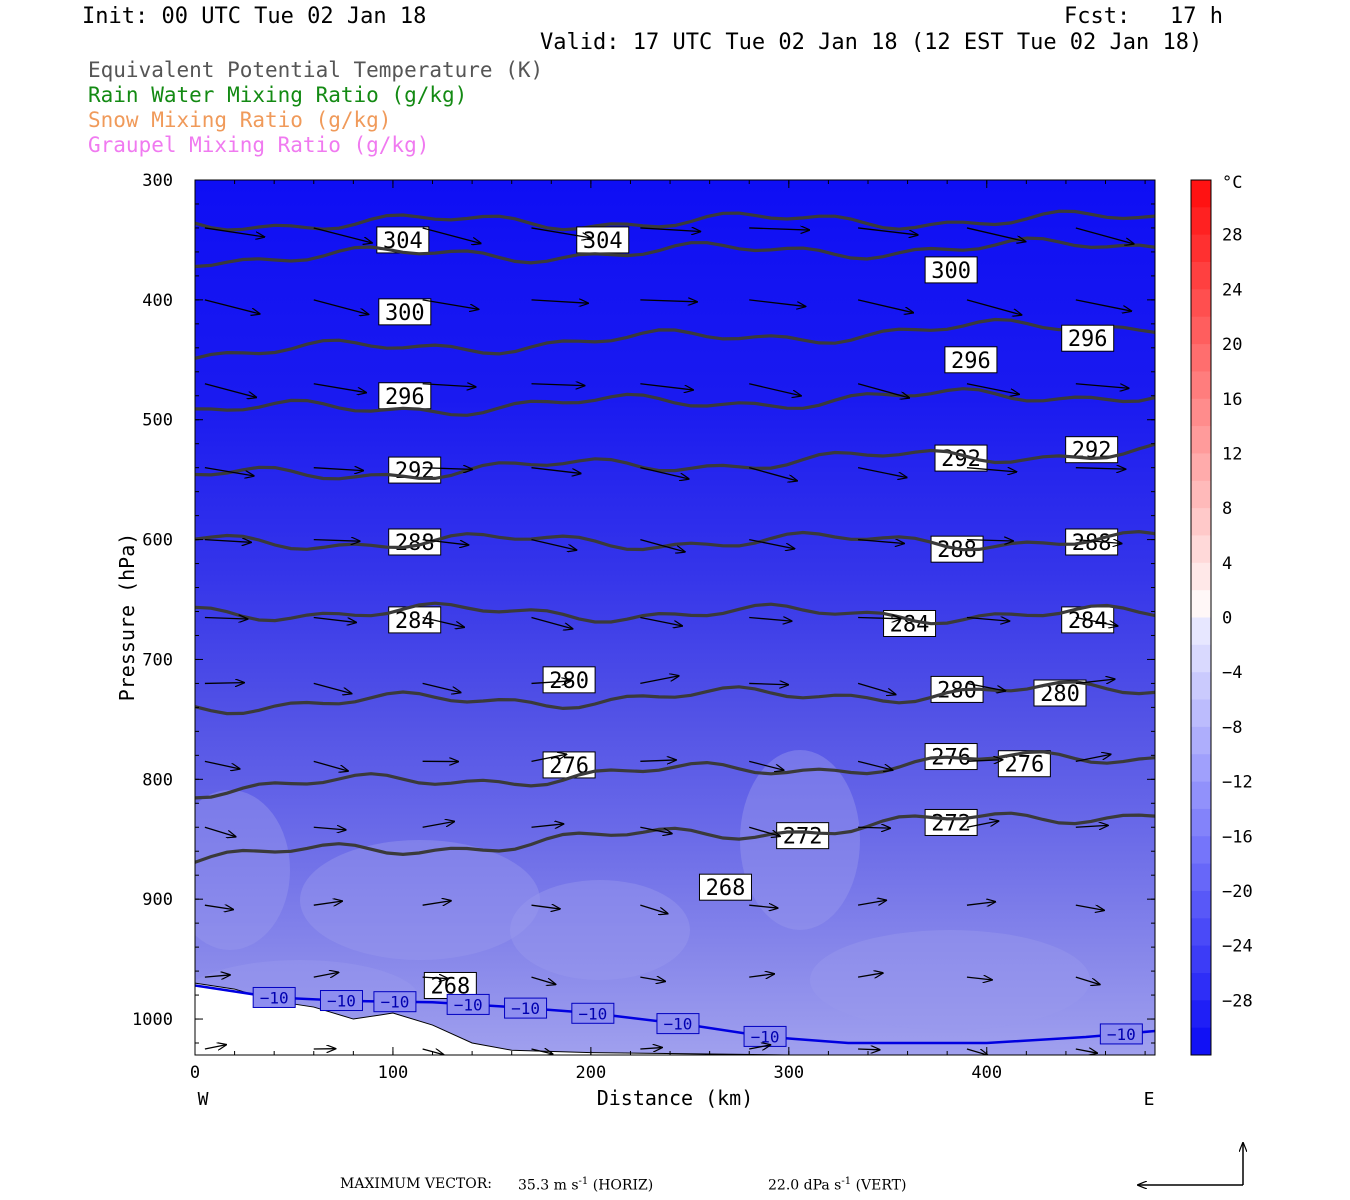  What do you see at coordinates (591, 1073) in the screenshot?
I see `x-tick-label: 200` at bounding box center [591, 1073].